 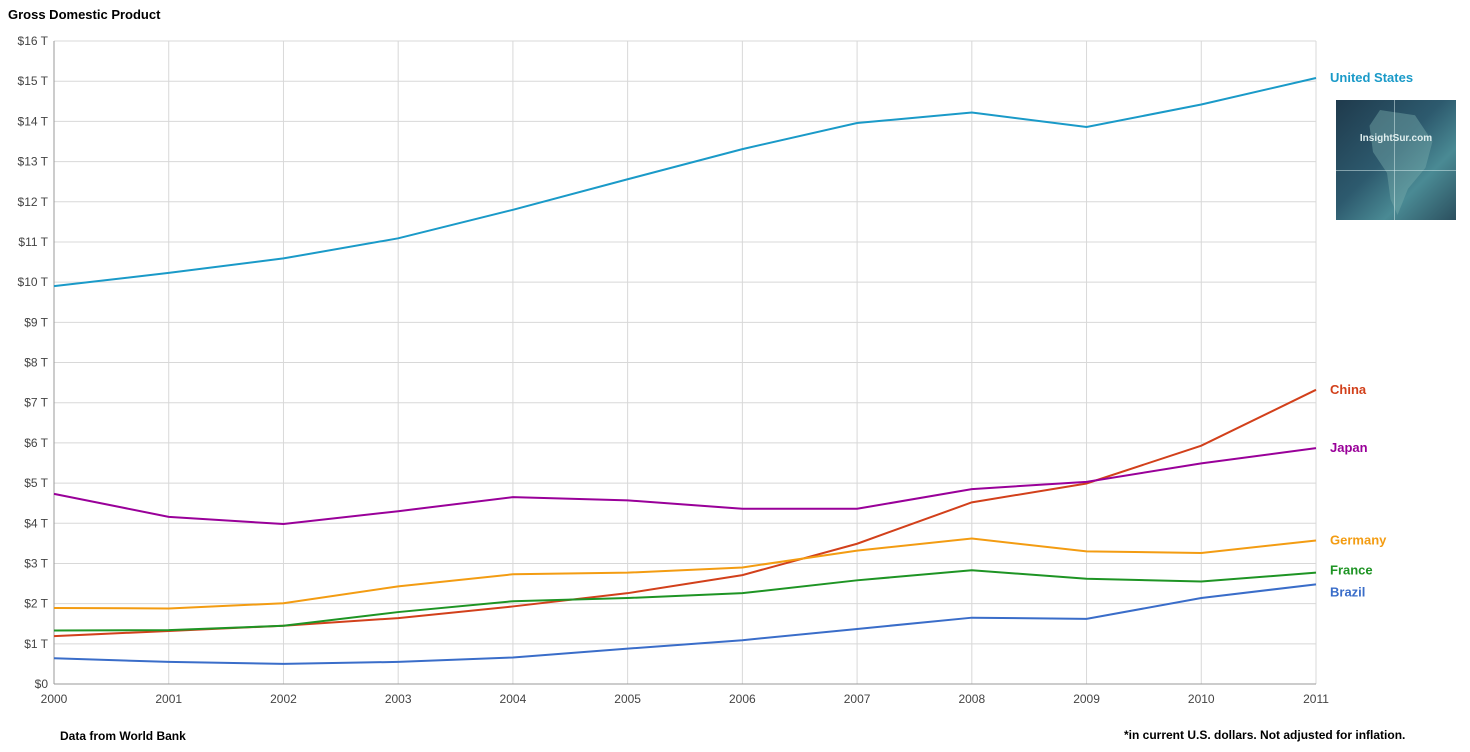 What do you see at coordinates (1201, 699) in the screenshot?
I see `x-tick-label: 2010` at bounding box center [1201, 699].